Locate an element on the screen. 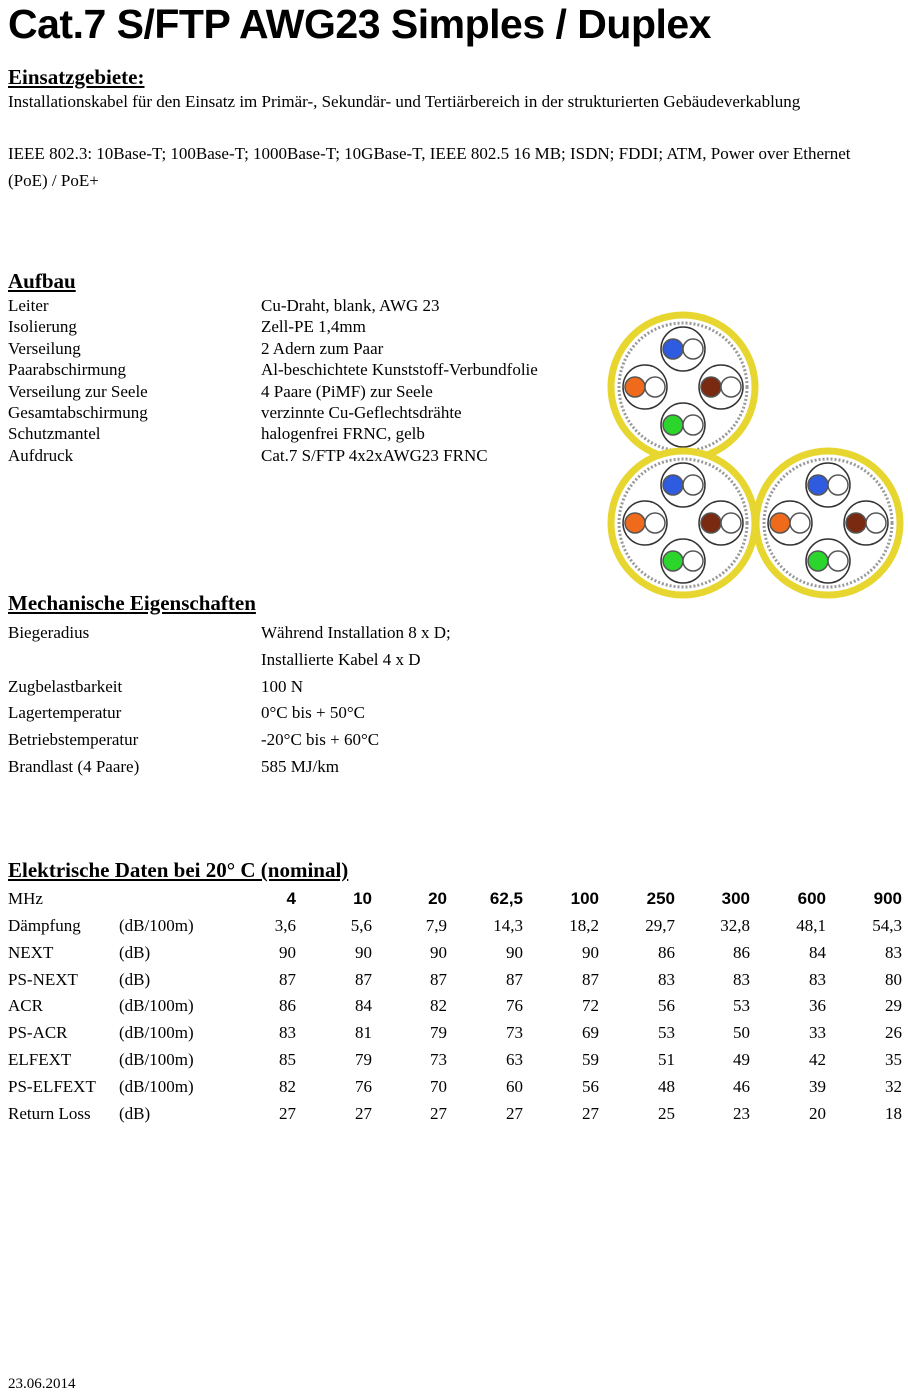 The width and height of the screenshot is (908, 1395). row-name: PS-ACR is located at coordinates (38, 1033).